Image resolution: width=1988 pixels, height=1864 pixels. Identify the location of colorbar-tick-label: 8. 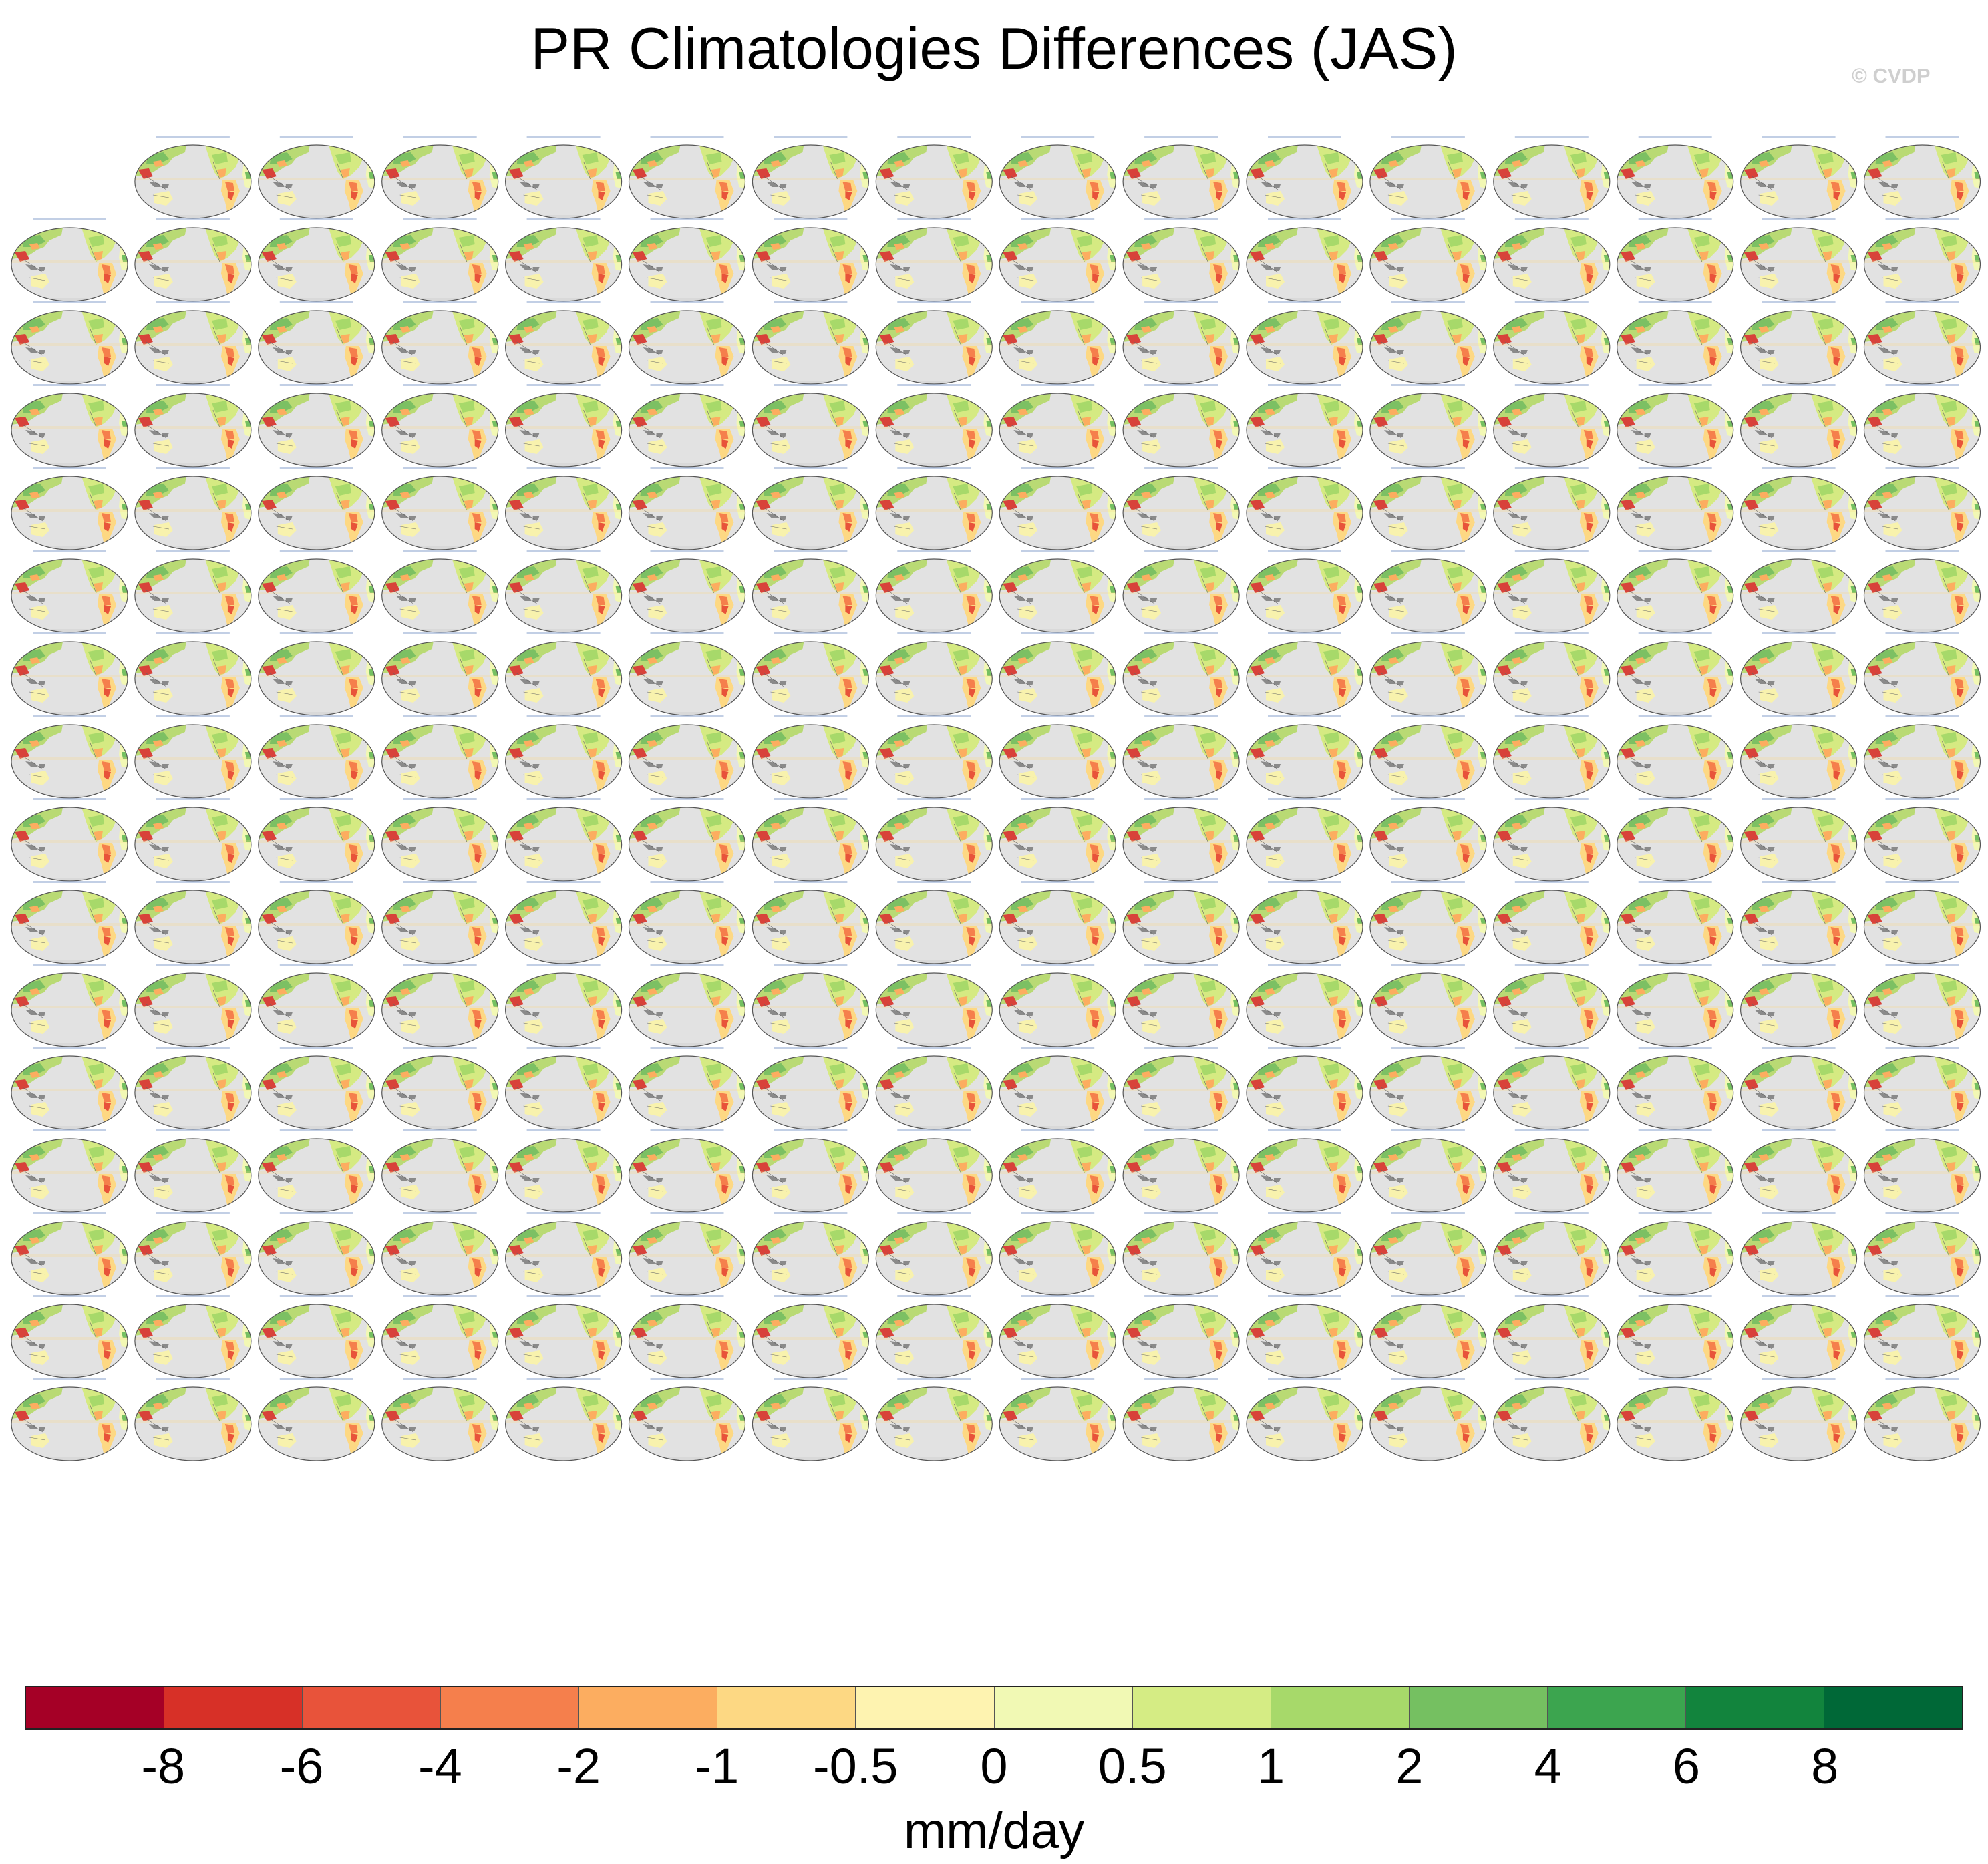
(1825, 1766).